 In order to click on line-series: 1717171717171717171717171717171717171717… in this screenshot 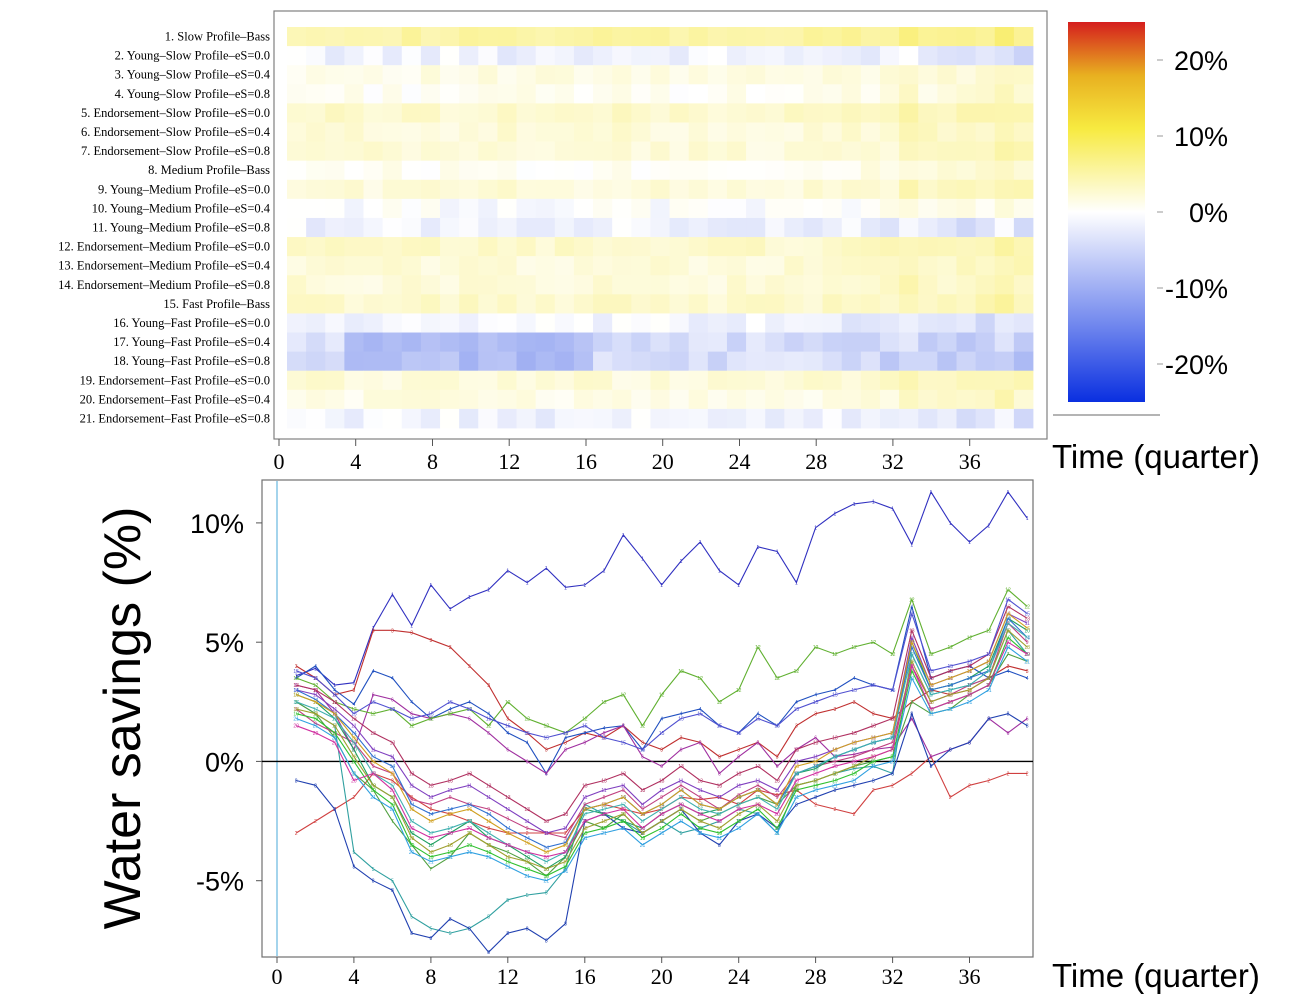, I will do `click(661, 743)`.